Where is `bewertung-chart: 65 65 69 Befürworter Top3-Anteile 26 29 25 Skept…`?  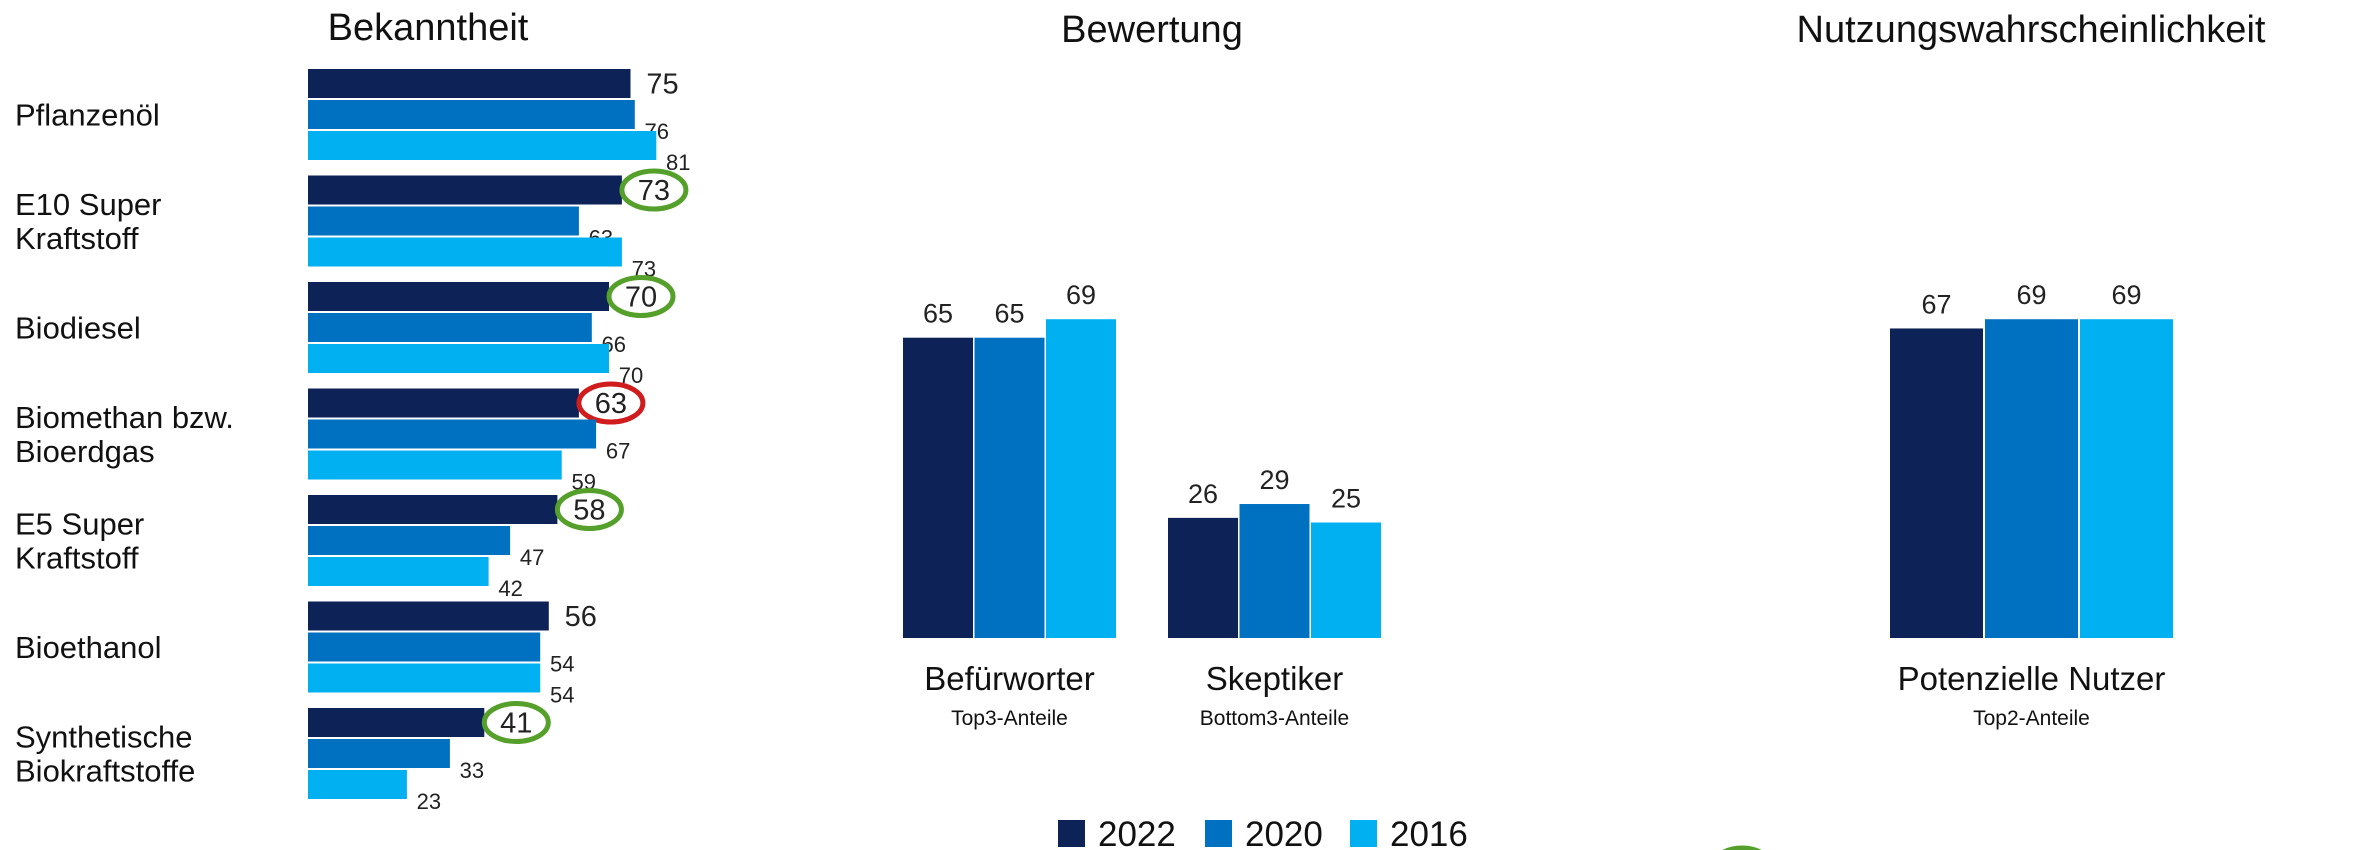
bewertung-chart: 65 65 69 Befürworter Top3-Anteile 26 29 25 Skept… is located at coordinates (1142, 505).